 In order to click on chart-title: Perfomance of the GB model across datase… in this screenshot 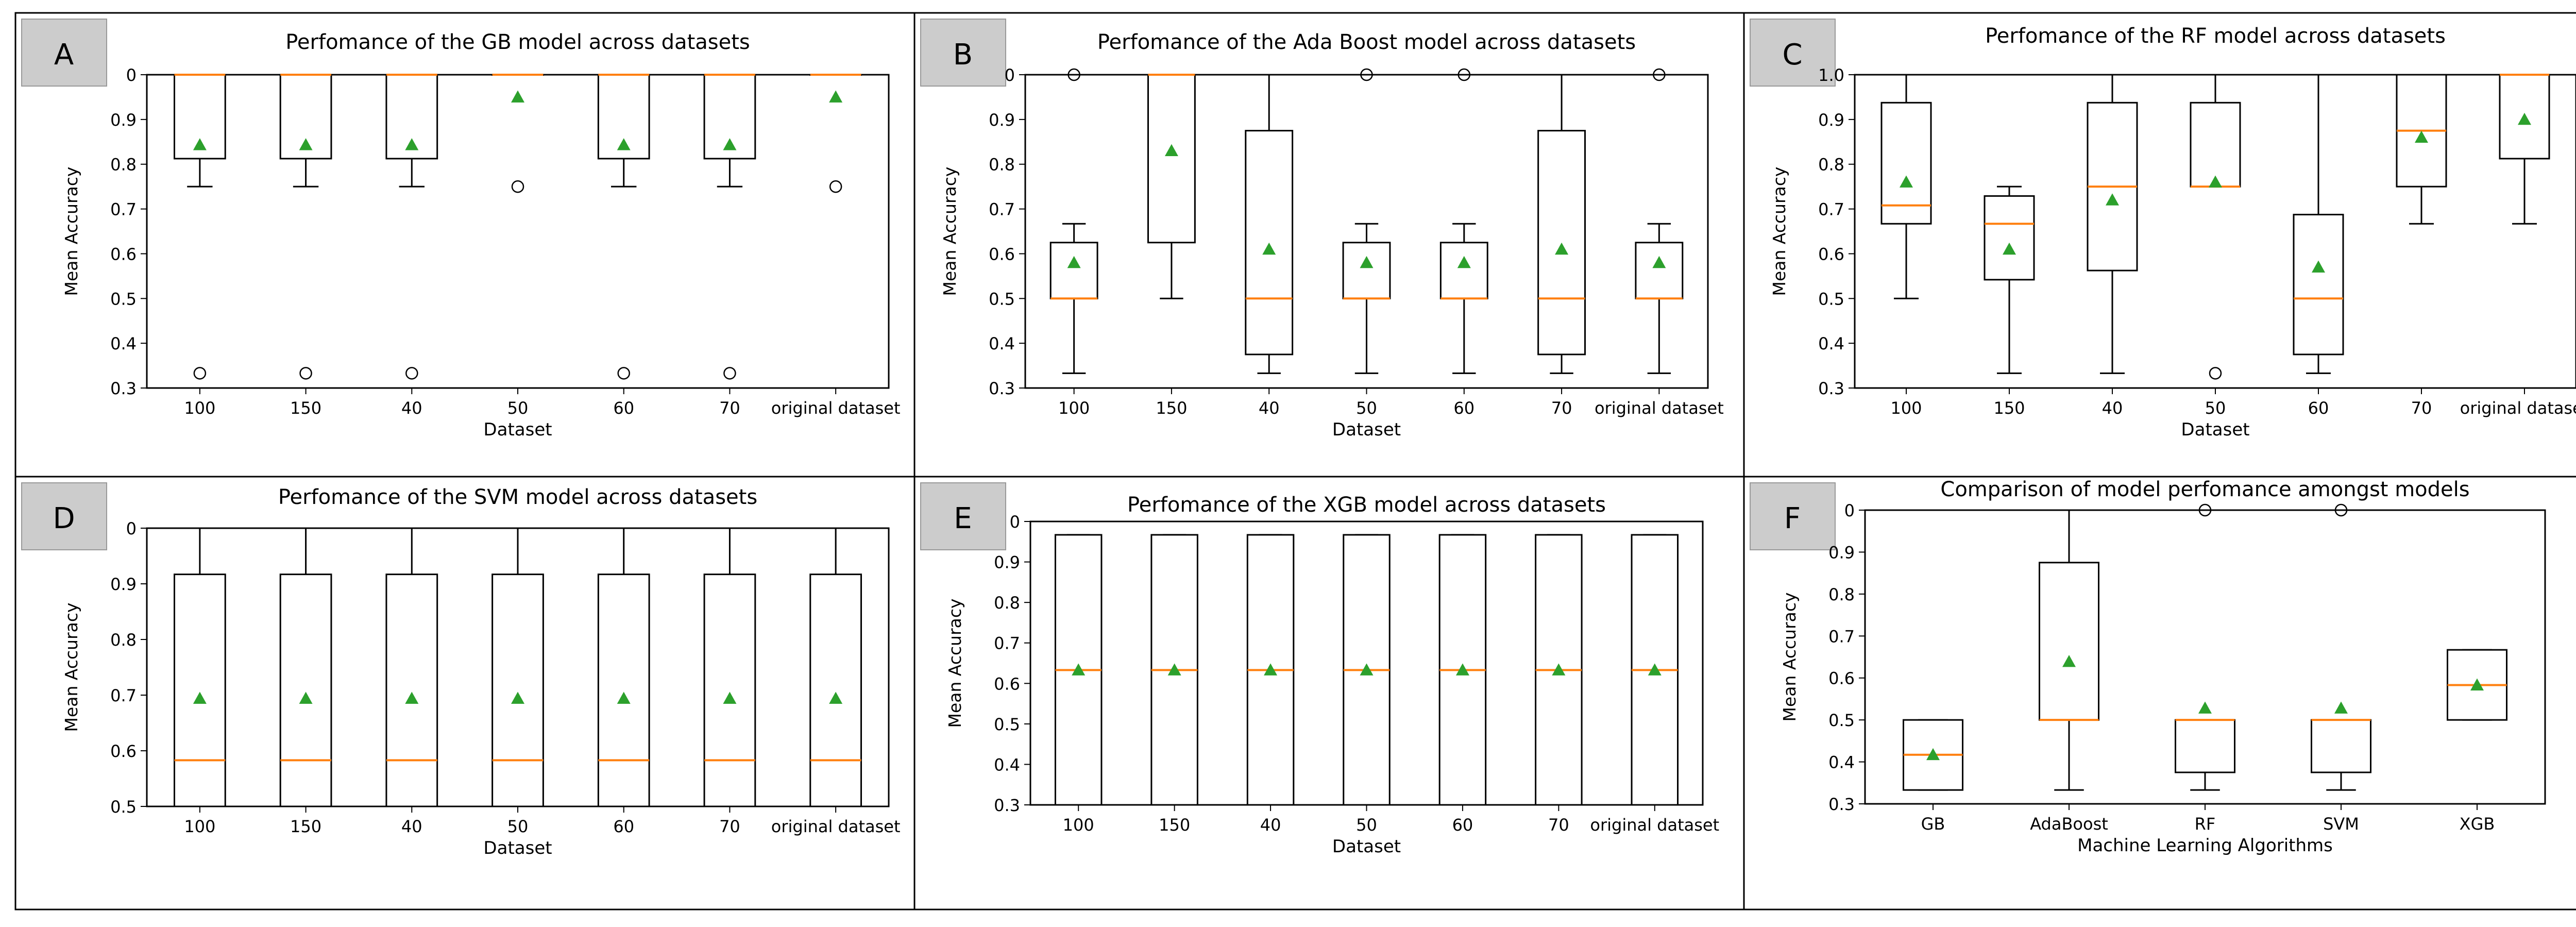, I will do `click(517, 42)`.